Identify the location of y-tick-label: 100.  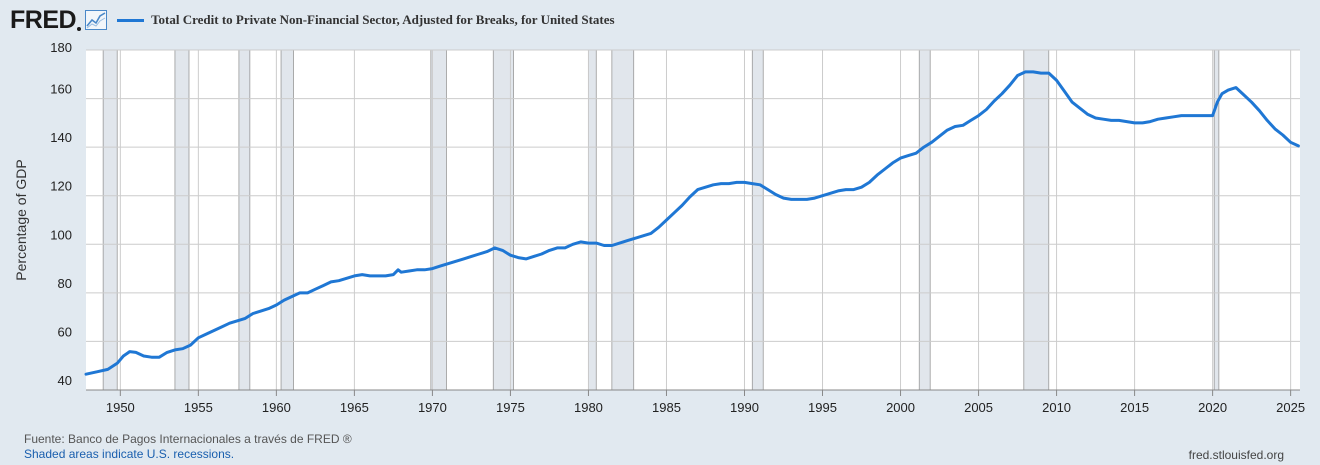
(61, 234).